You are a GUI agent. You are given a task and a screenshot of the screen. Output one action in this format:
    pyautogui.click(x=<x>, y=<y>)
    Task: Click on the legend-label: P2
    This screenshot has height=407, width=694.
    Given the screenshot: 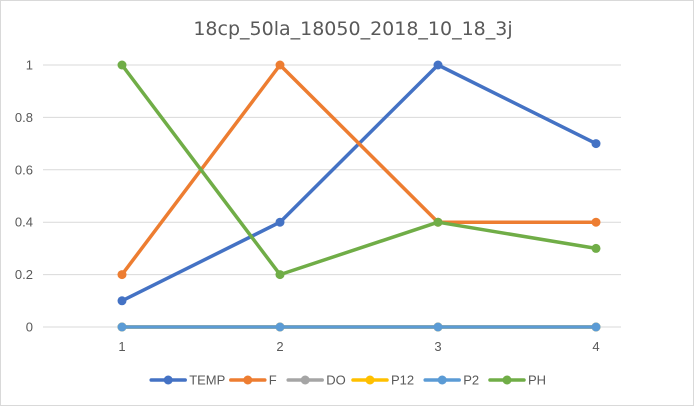 What is the action you would take?
    pyautogui.click(x=471, y=380)
    